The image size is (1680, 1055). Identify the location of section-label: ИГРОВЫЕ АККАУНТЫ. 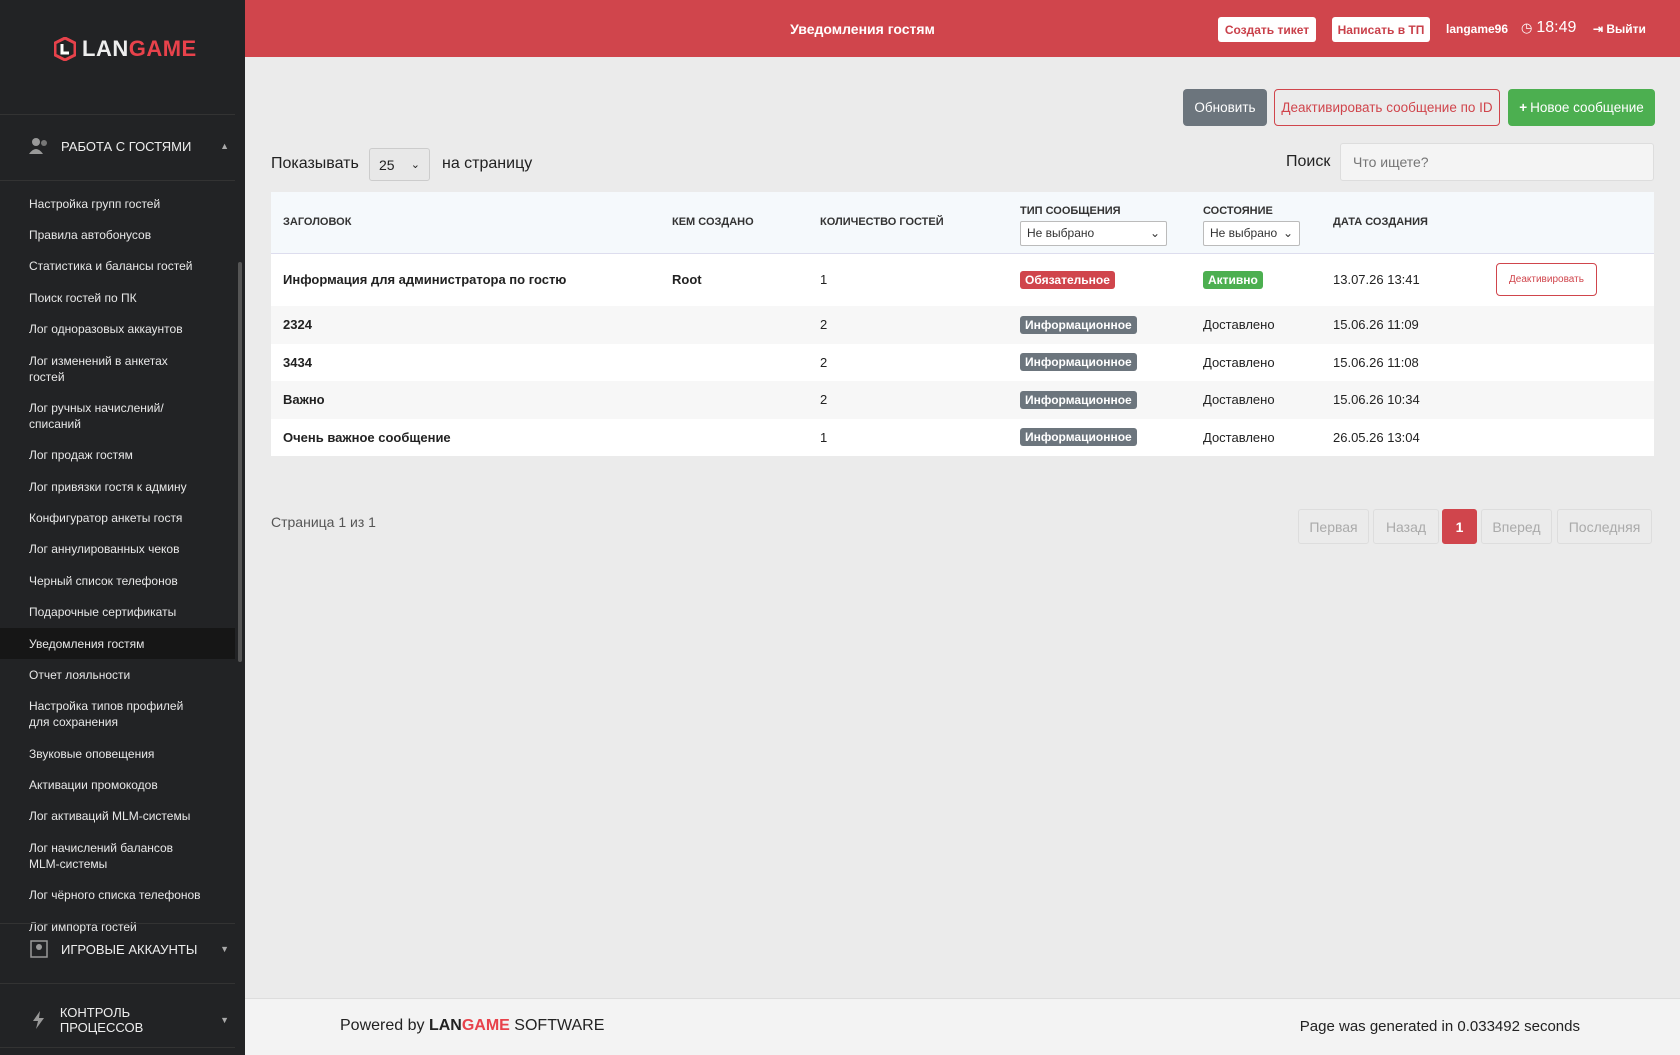
(129, 949).